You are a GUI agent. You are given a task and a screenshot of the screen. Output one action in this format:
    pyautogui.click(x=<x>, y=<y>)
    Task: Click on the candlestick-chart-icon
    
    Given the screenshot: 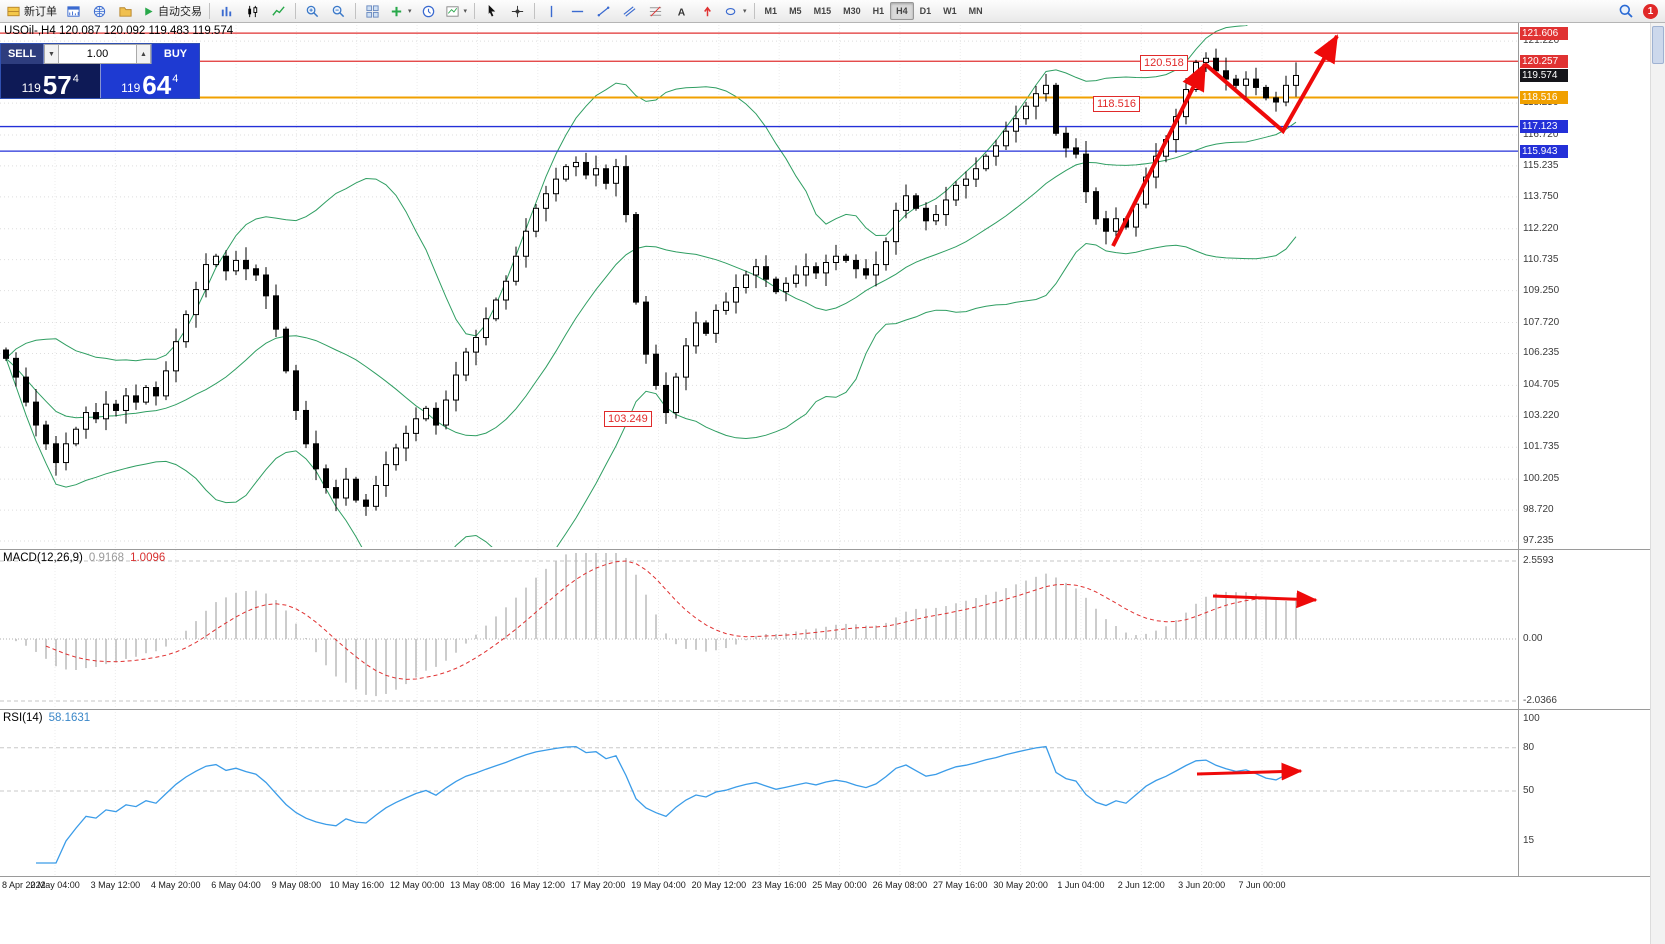 What is the action you would take?
    pyautogui.click(x=252, y=11)
    